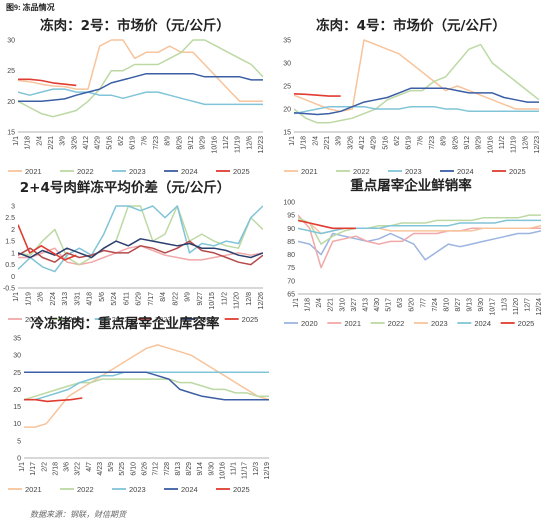  Describe the element at coordinates (178, 469) in the screenshot. I see `x-tick-label: 8/13` at that location.